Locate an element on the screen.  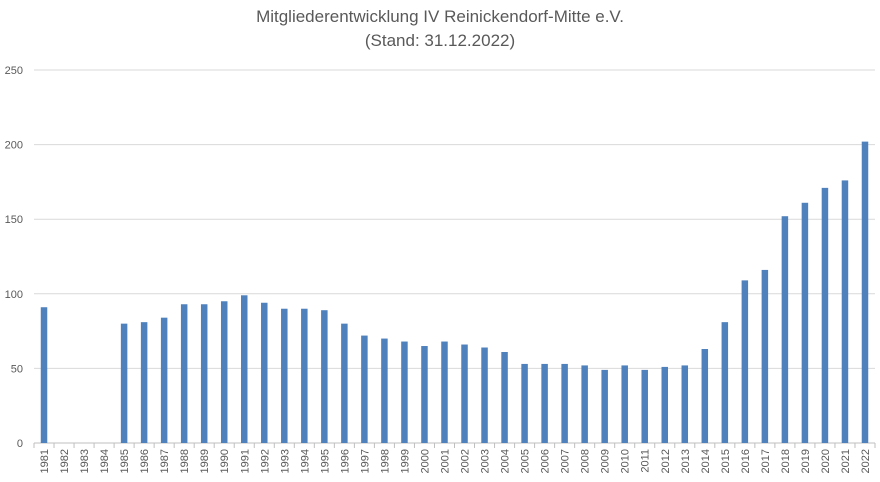
x-tick-label: 1992 is located at coordinates (265, 461).